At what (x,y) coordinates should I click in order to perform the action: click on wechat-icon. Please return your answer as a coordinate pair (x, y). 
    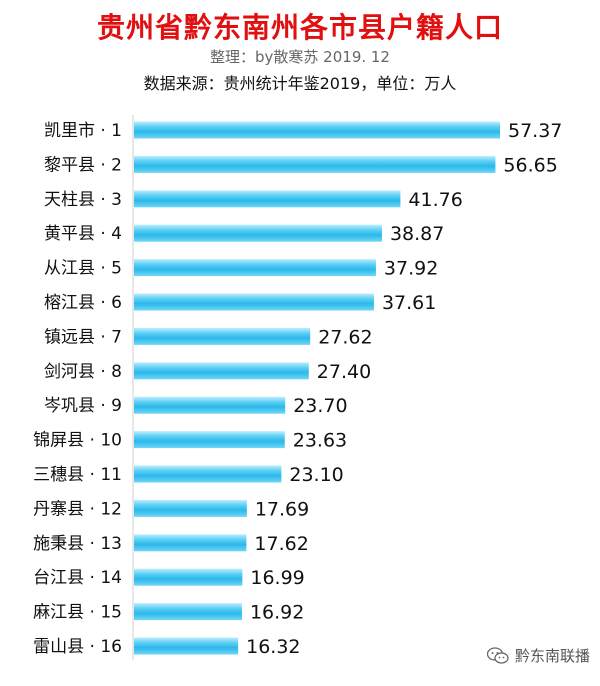
    Looking at the image, I should click on (497, 655).